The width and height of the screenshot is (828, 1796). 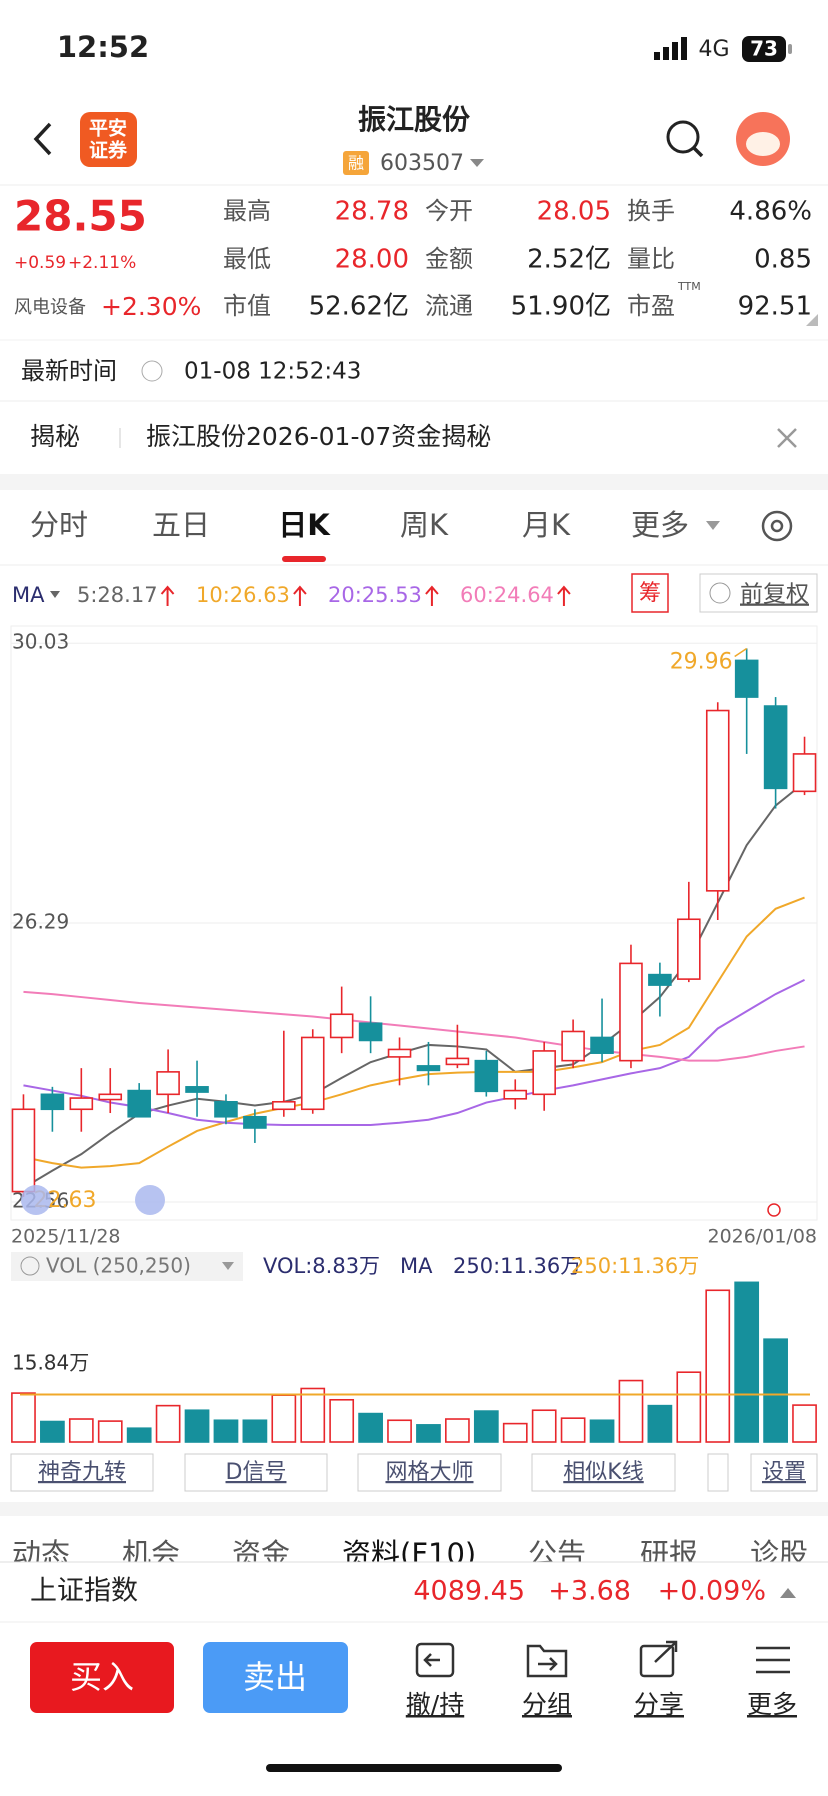 I want to click on sell-text: 卖出, so click(x=275, y=1677).